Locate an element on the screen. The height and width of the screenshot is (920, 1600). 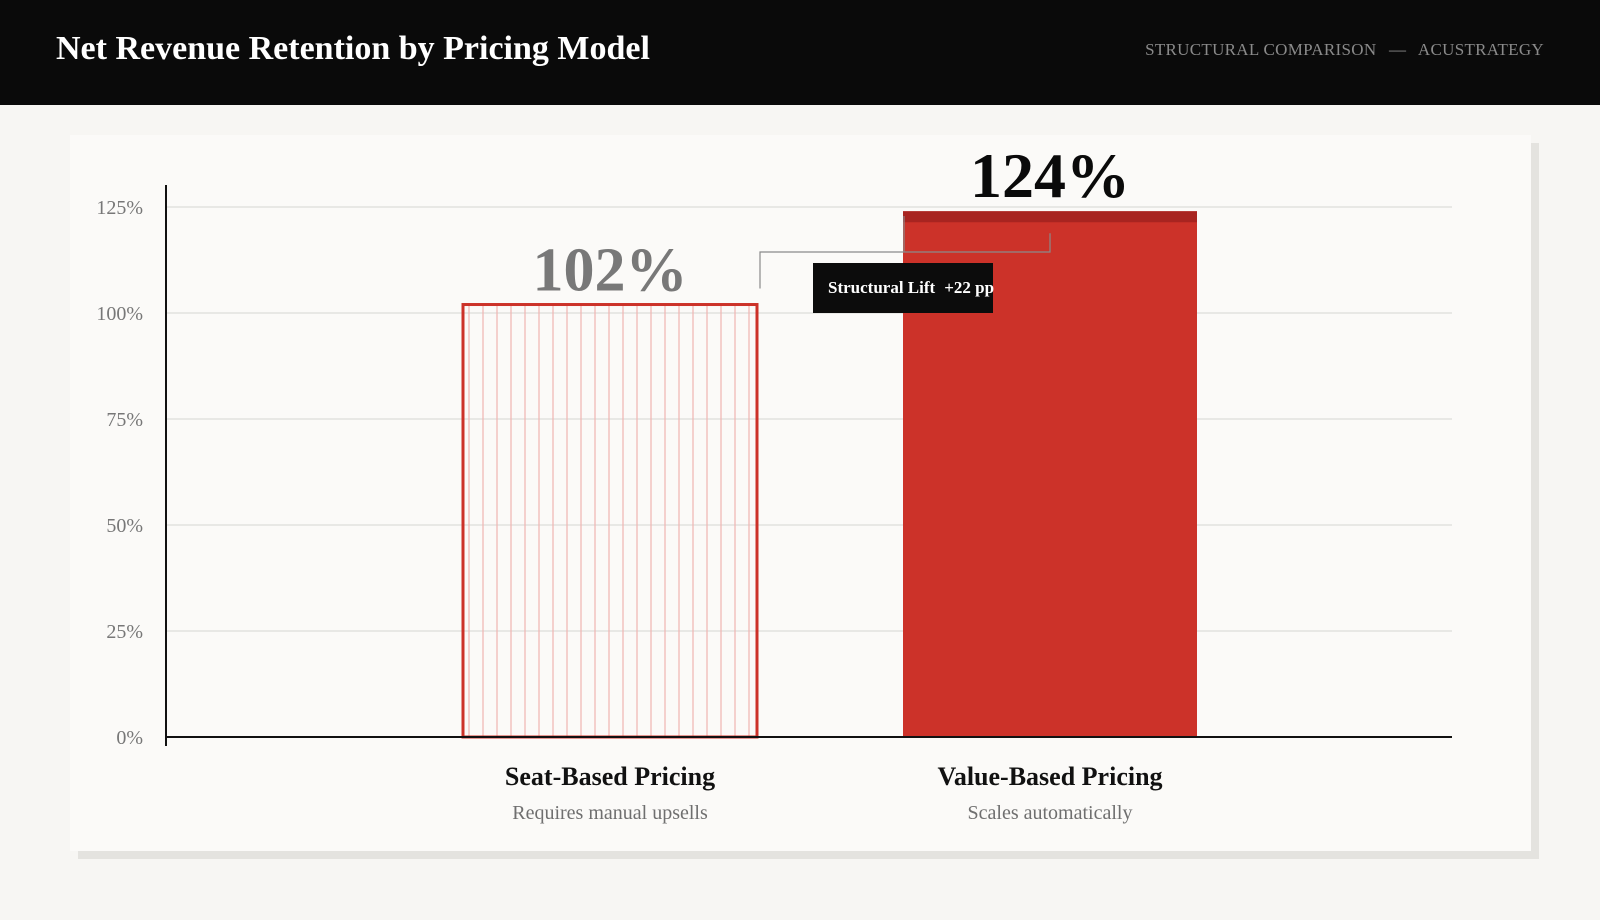
header-tag-right: ACUSTRATEGY is located at coordinates (1480, 49).